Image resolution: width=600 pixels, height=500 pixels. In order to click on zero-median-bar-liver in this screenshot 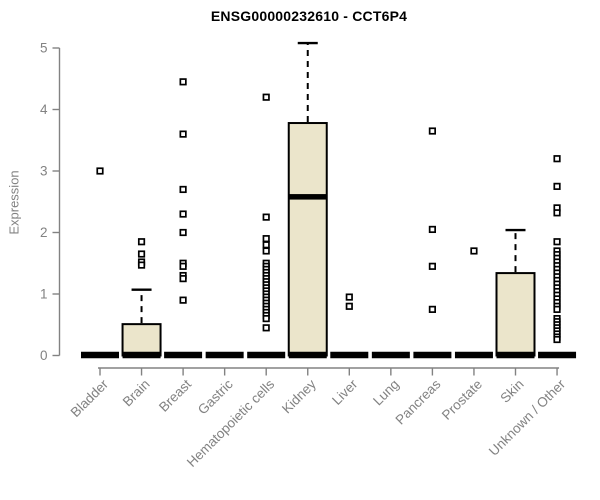, I will do `click(349, 355)`.